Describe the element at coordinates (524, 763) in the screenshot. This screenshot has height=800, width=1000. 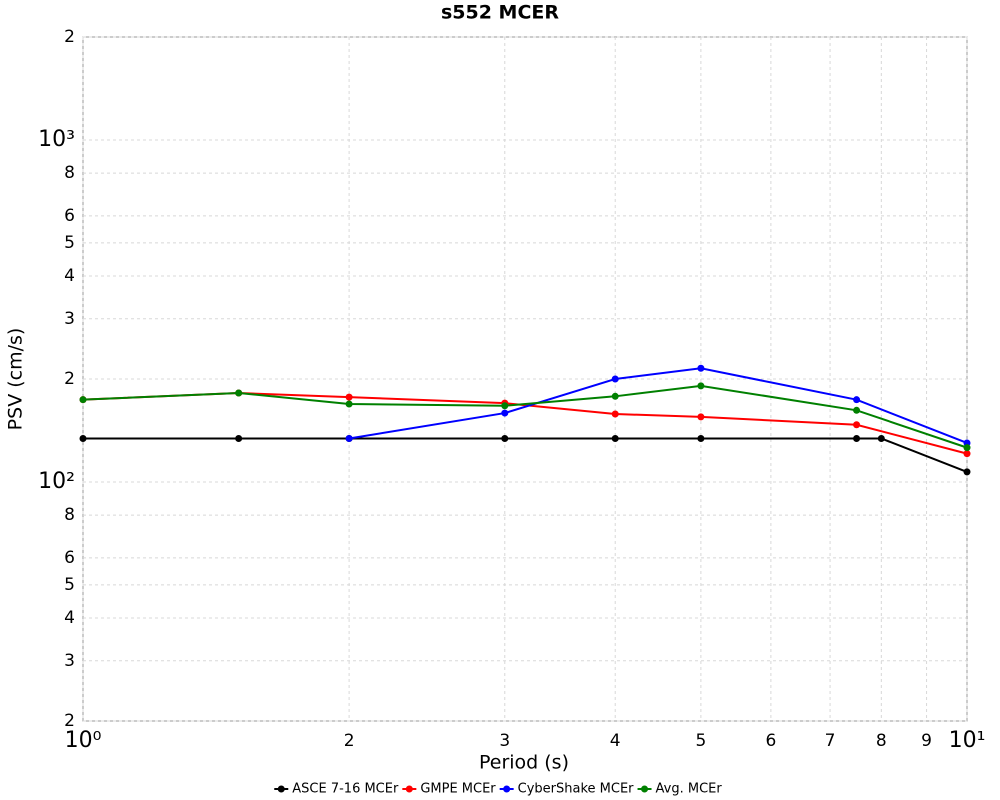
I see `x-axis-label: Period (s)` at that location.